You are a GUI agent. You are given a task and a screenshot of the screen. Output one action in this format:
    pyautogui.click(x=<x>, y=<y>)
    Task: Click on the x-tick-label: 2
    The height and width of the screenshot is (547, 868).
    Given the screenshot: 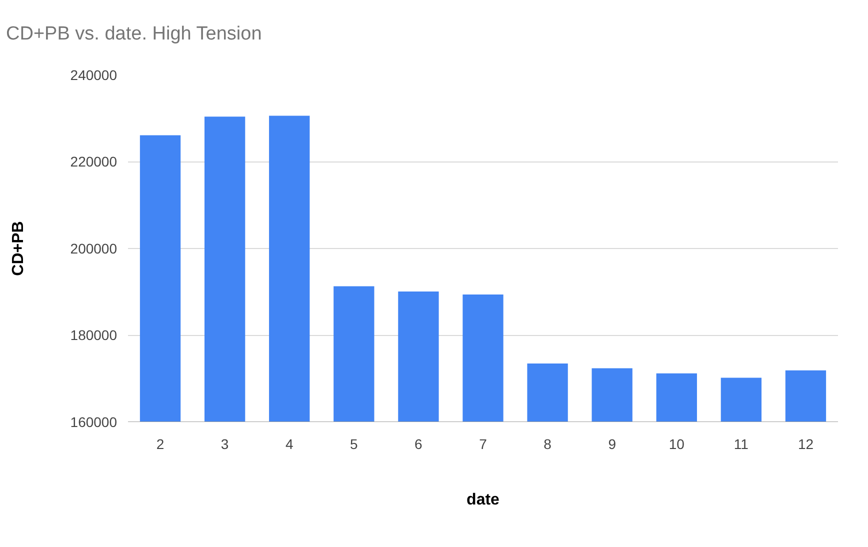 What is the action you would take?
    pyautogui.click(x=160, y=444)
    